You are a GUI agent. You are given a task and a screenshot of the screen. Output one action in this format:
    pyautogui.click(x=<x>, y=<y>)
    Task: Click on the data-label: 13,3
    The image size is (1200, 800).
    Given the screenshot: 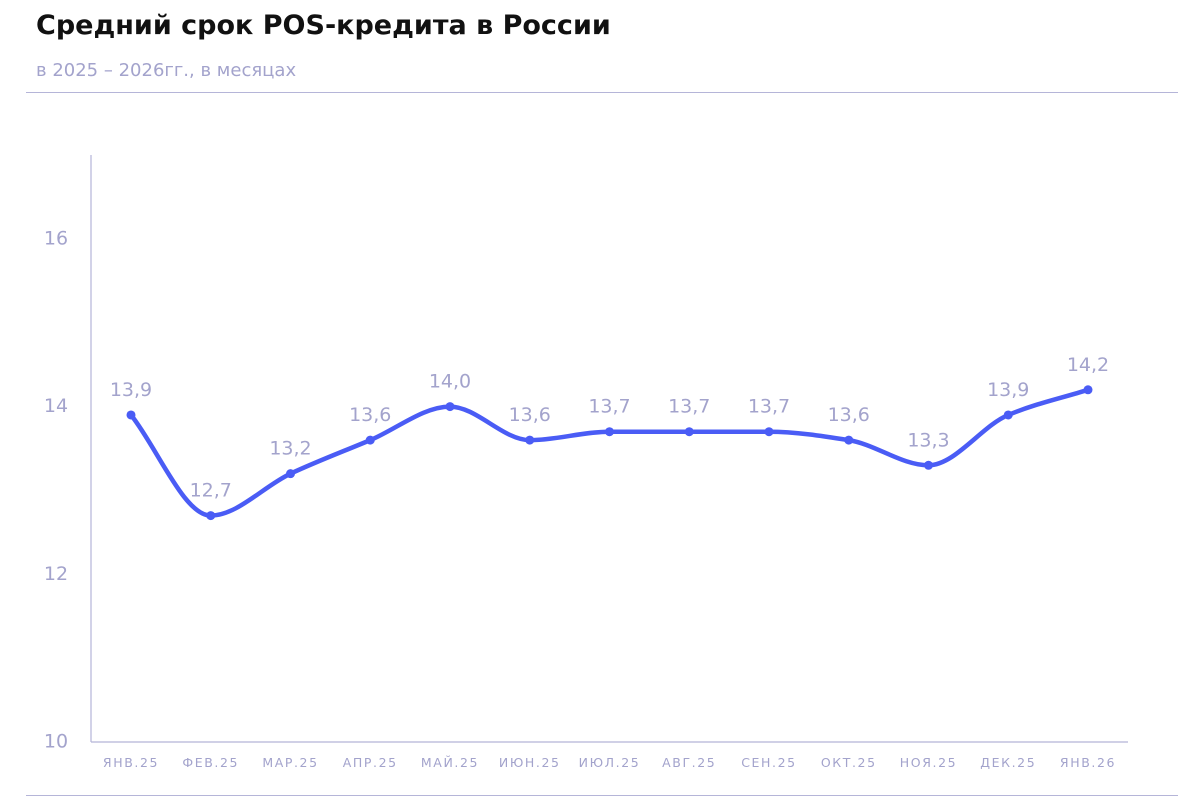 What is the action you would take?
    pyautogui.click(x=928, y=440)
    